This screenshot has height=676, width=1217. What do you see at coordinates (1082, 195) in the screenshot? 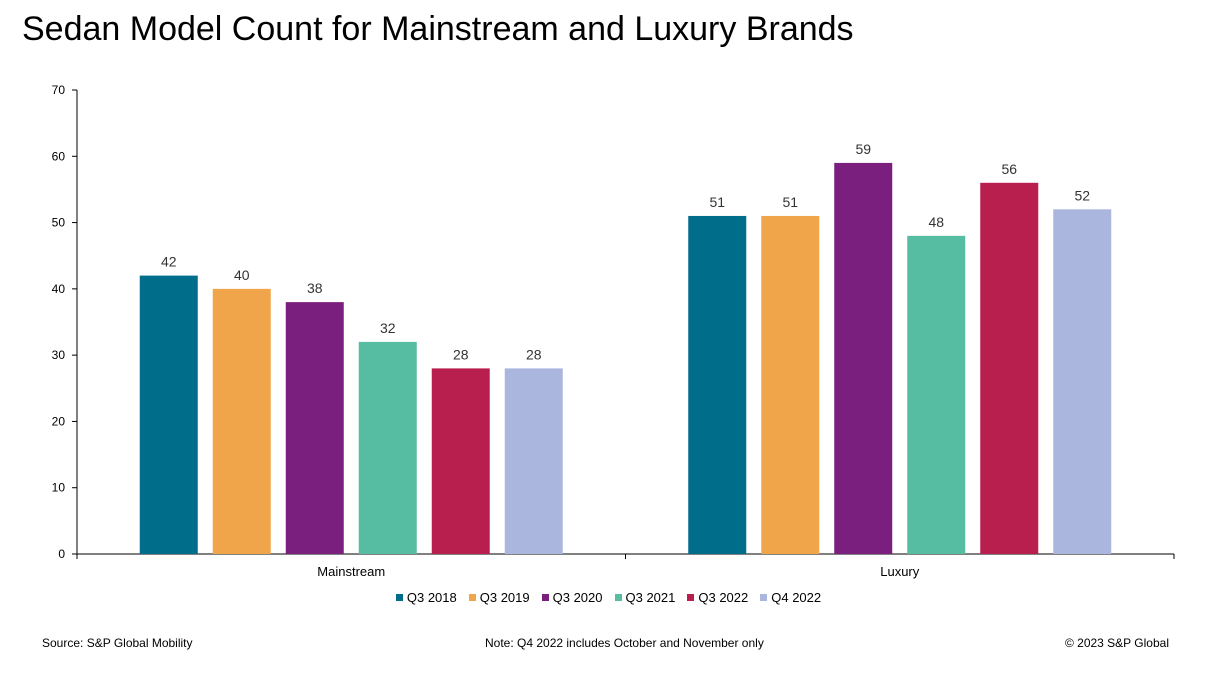
I see `bar-value-label: 52` at bounding box center [1082, 195].